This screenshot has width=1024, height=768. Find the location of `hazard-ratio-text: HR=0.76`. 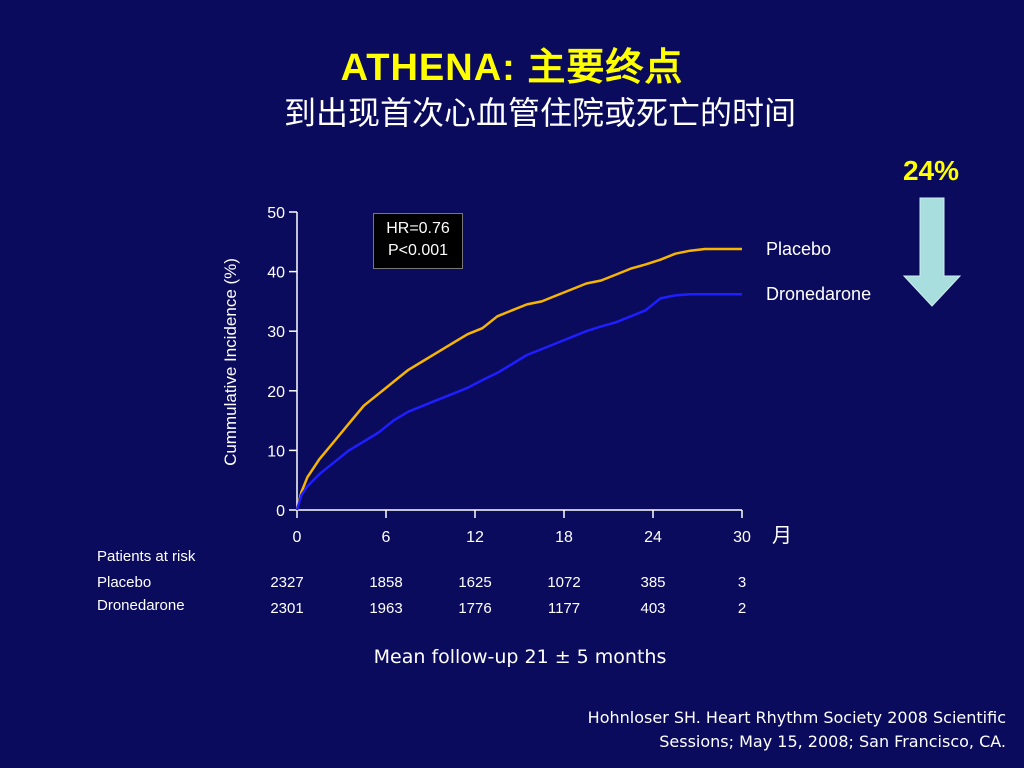

hazard-ratio-text: HR=0.76 is located at coordinates (418, 228).